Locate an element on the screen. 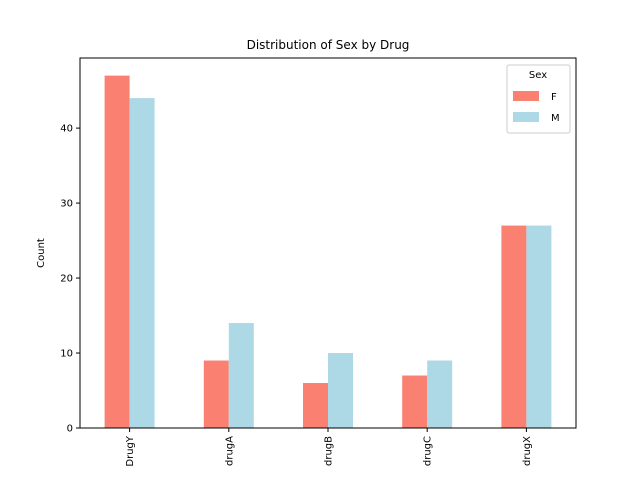  y-tick-label: 40 is located at coordinates (66, 129).